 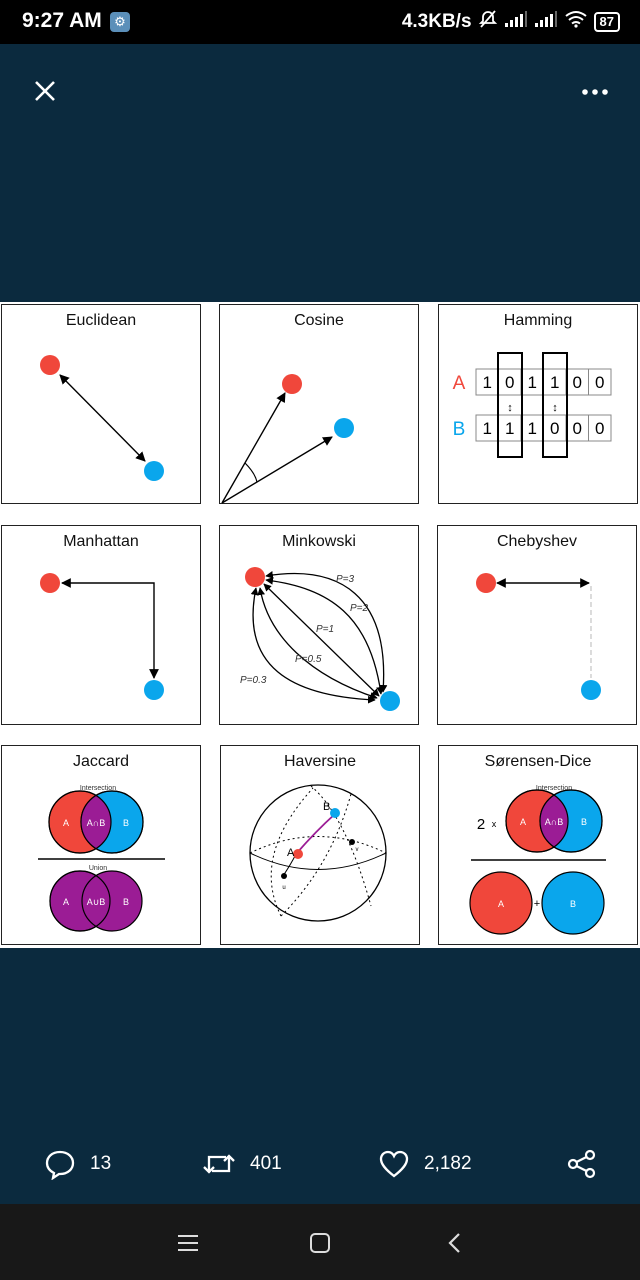 What do you see at coordinates (60, 1165) in the screenshot?
I see `comment-icon` at bounding box center [60, 1165].